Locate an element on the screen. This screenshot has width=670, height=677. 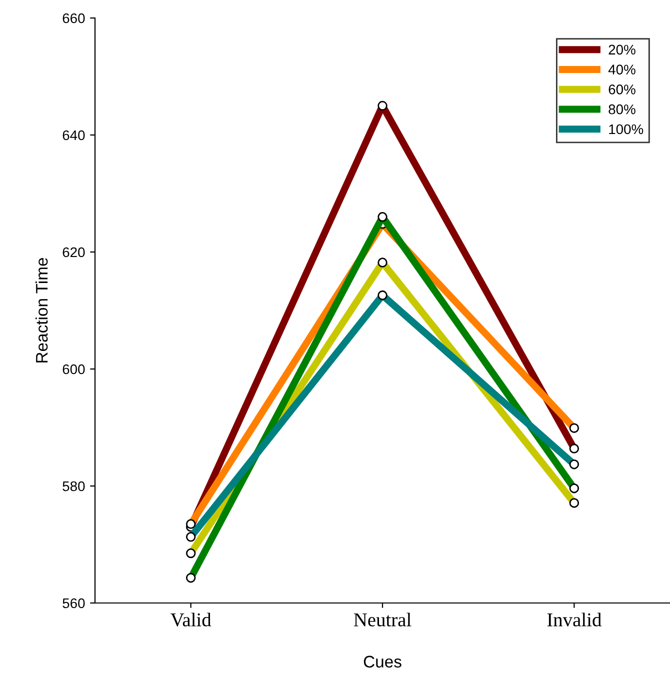
y-tick-label: 600 is located at coordinates (73, 369).